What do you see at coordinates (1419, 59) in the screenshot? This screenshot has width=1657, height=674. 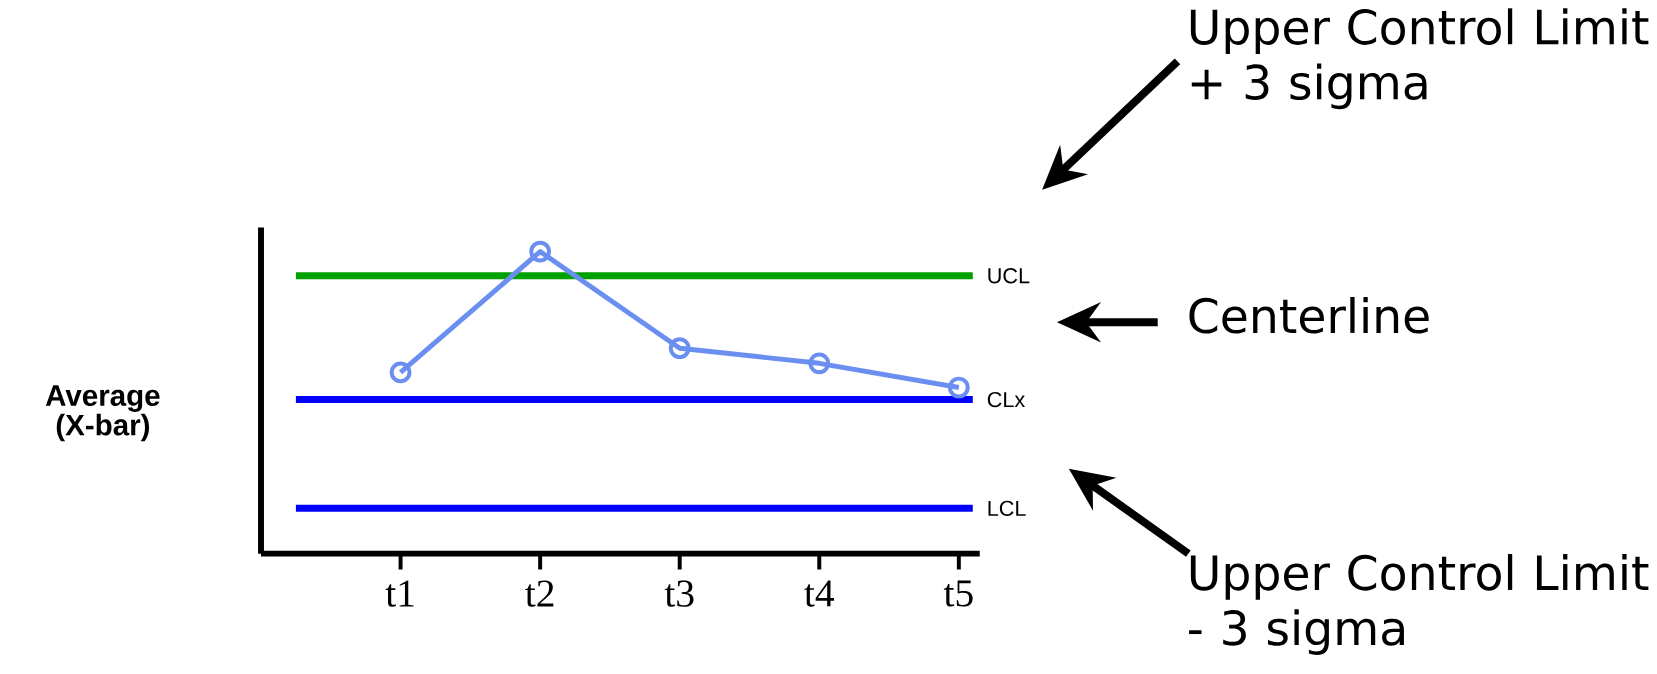 I see `text: Upper Control Limit + 3 sigma` at bounding box center [1419, 59].